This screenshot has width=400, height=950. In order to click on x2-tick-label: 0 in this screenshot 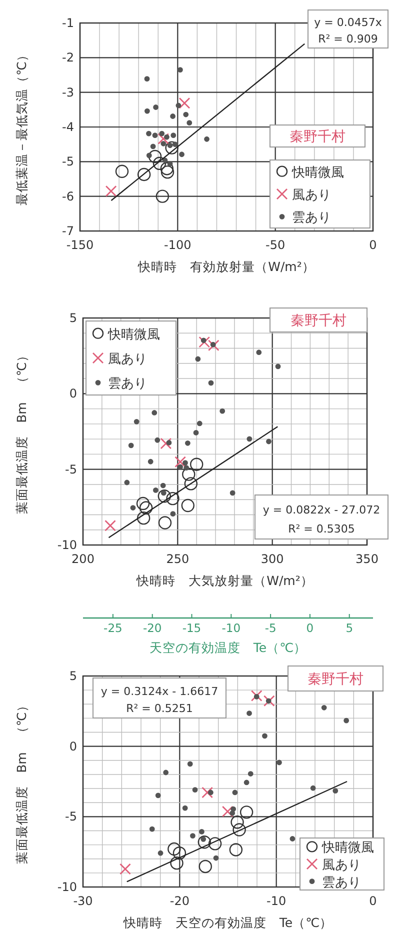, I will do `click(310, 628)`.